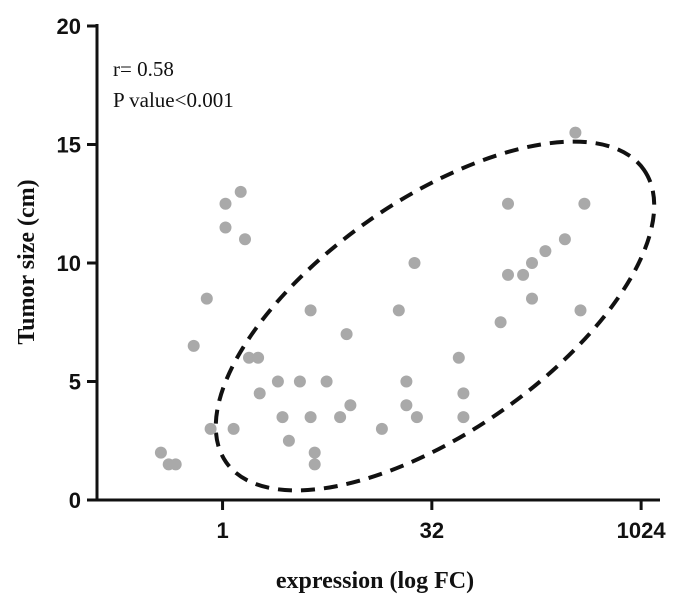  What do you see at coordinates (375, 581) in the screenshot?
I see `x-axis-title: expression (log FC)` at bounding box center [375, 581].